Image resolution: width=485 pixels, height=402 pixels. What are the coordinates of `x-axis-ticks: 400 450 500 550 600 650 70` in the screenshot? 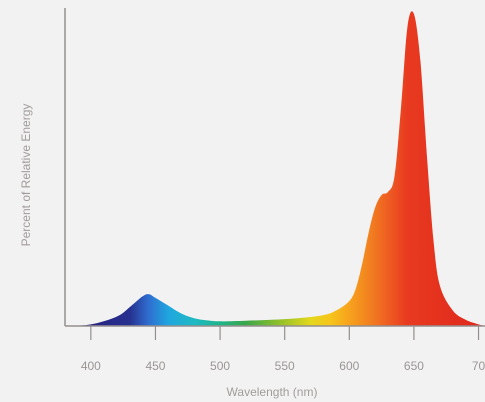 It's located at (283, 349).